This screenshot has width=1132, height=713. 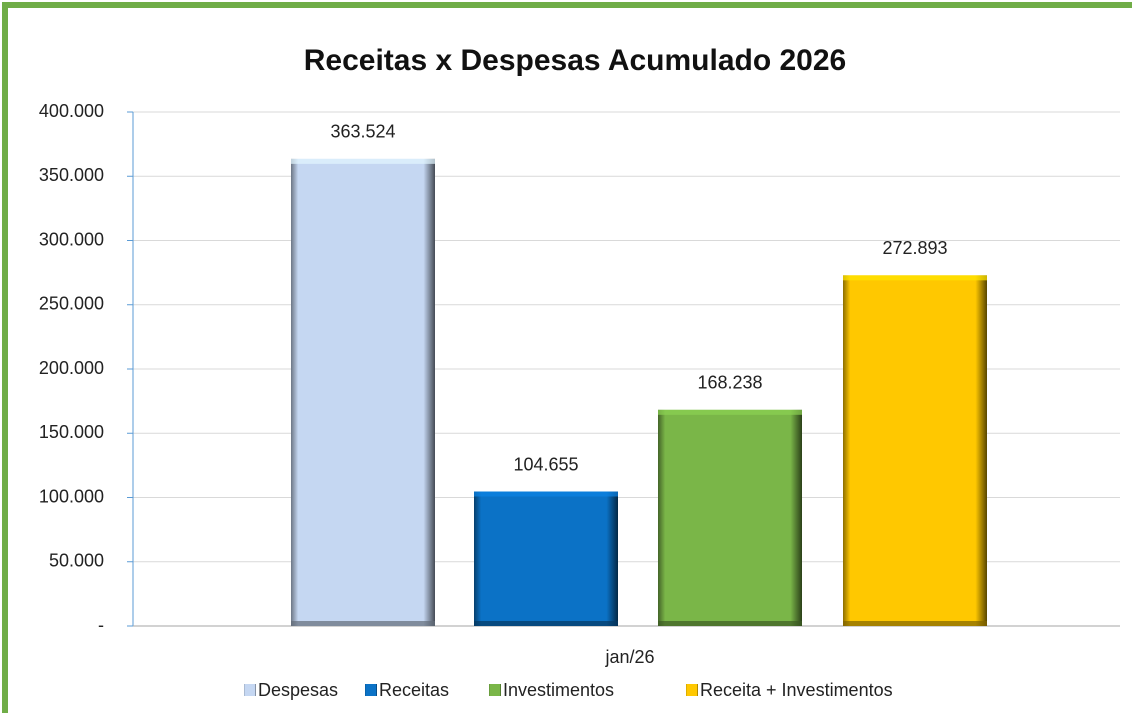 I want to click on legend-label: Despesas, so click(x=298, y=690).